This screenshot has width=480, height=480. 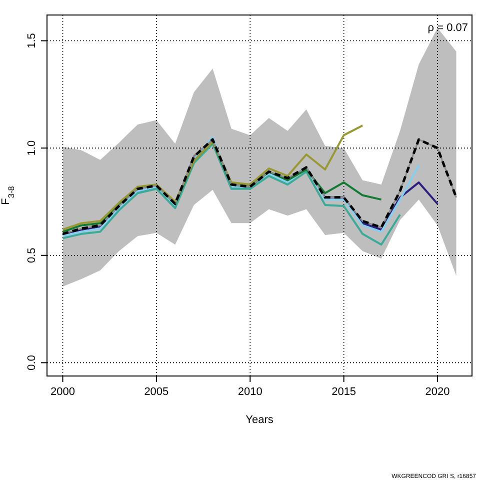 What do you see at coordinates (32, 40) in the screenshot?
I see `y-tick-label: 1.5` at bounding box center [32, 40].